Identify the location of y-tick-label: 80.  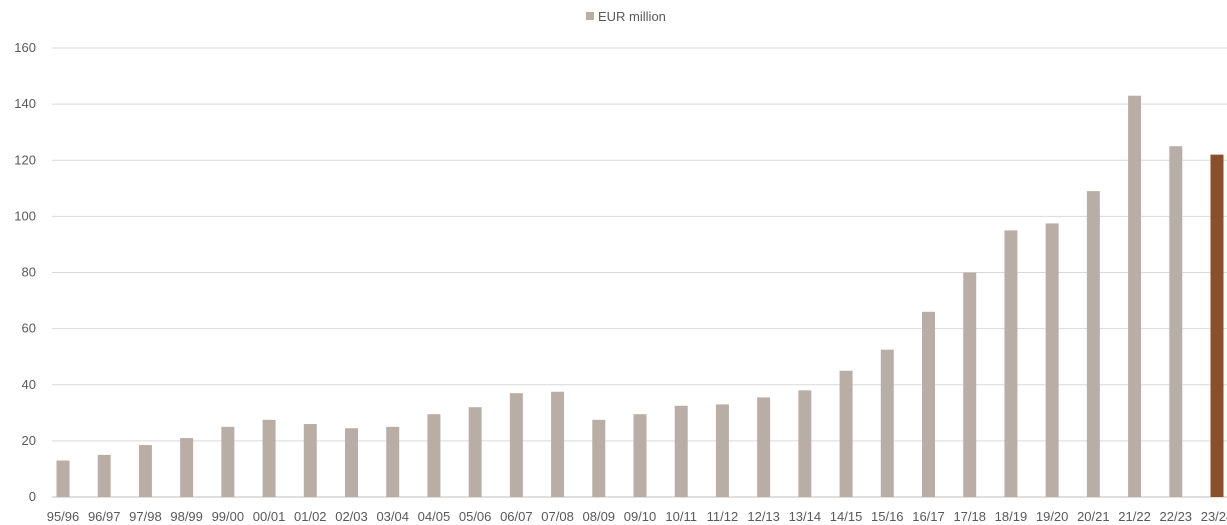
(29, 272).